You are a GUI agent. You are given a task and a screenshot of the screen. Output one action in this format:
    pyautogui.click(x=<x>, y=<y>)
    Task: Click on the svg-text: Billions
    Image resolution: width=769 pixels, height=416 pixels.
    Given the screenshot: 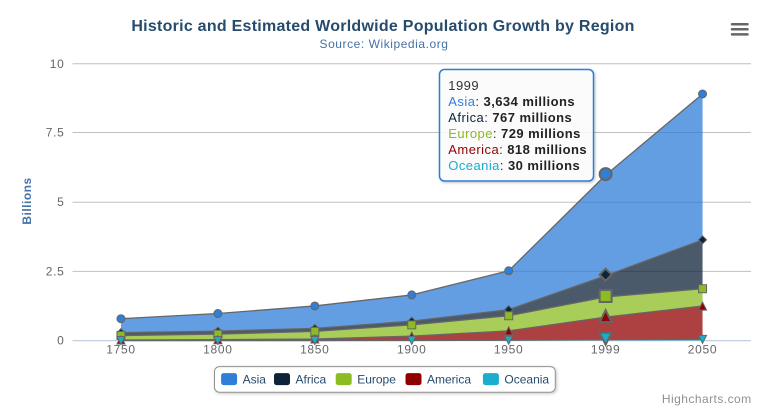 What is the action you would take?
    pyautogui.click(x=27, y=200)
    